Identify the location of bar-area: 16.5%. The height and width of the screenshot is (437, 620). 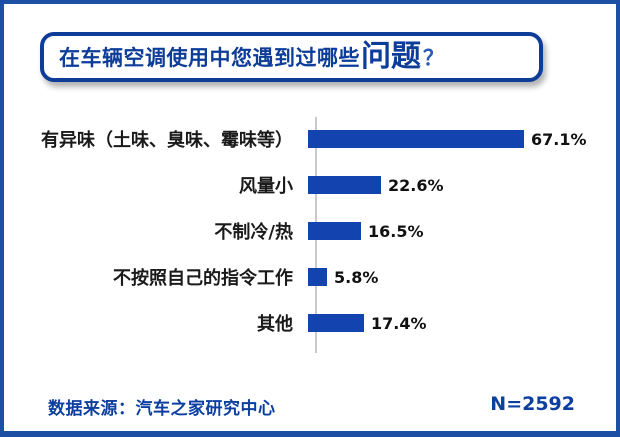
(366, 231).